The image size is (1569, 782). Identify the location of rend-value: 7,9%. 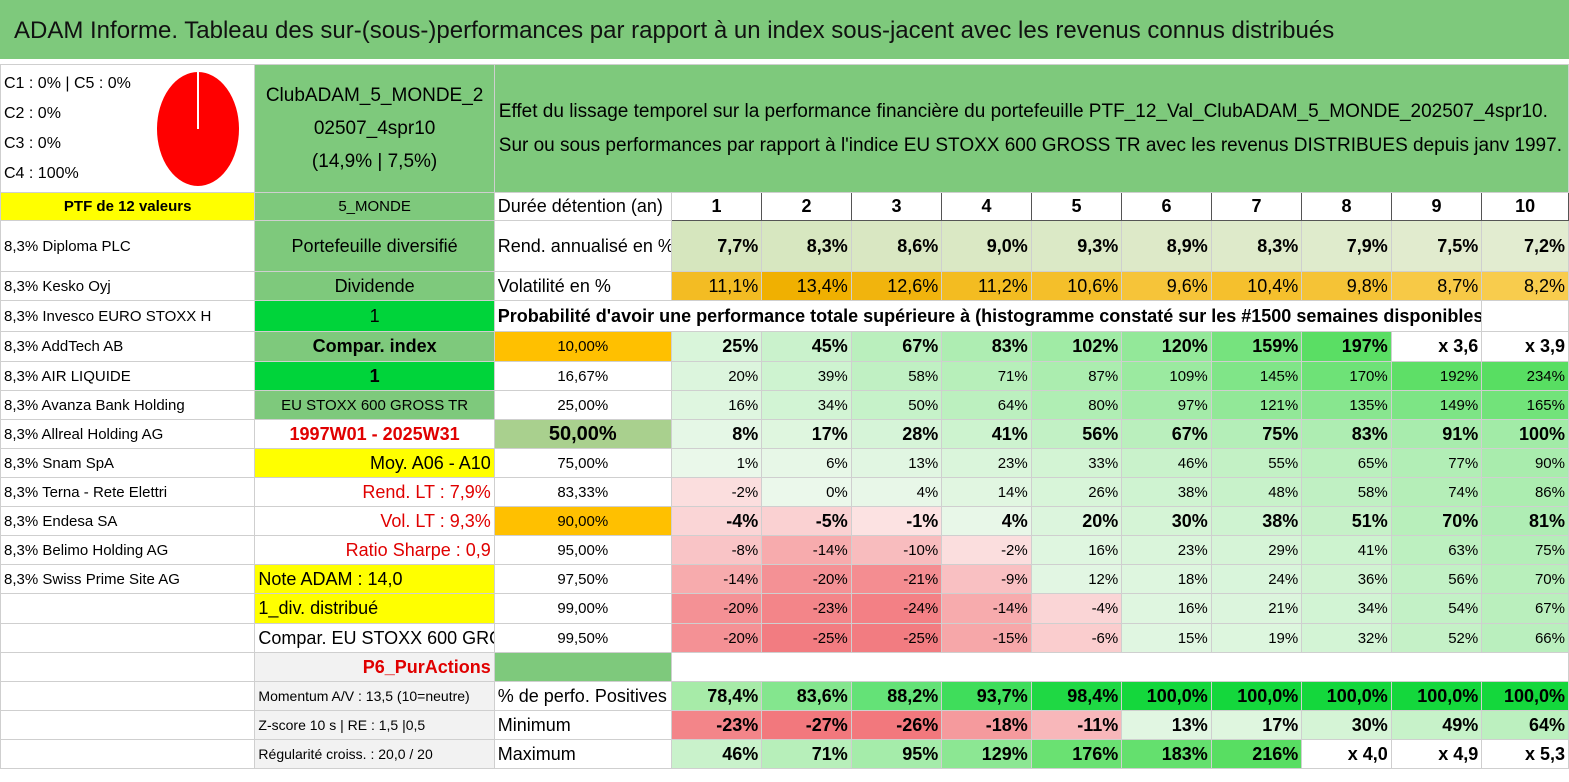
(1346, 246).